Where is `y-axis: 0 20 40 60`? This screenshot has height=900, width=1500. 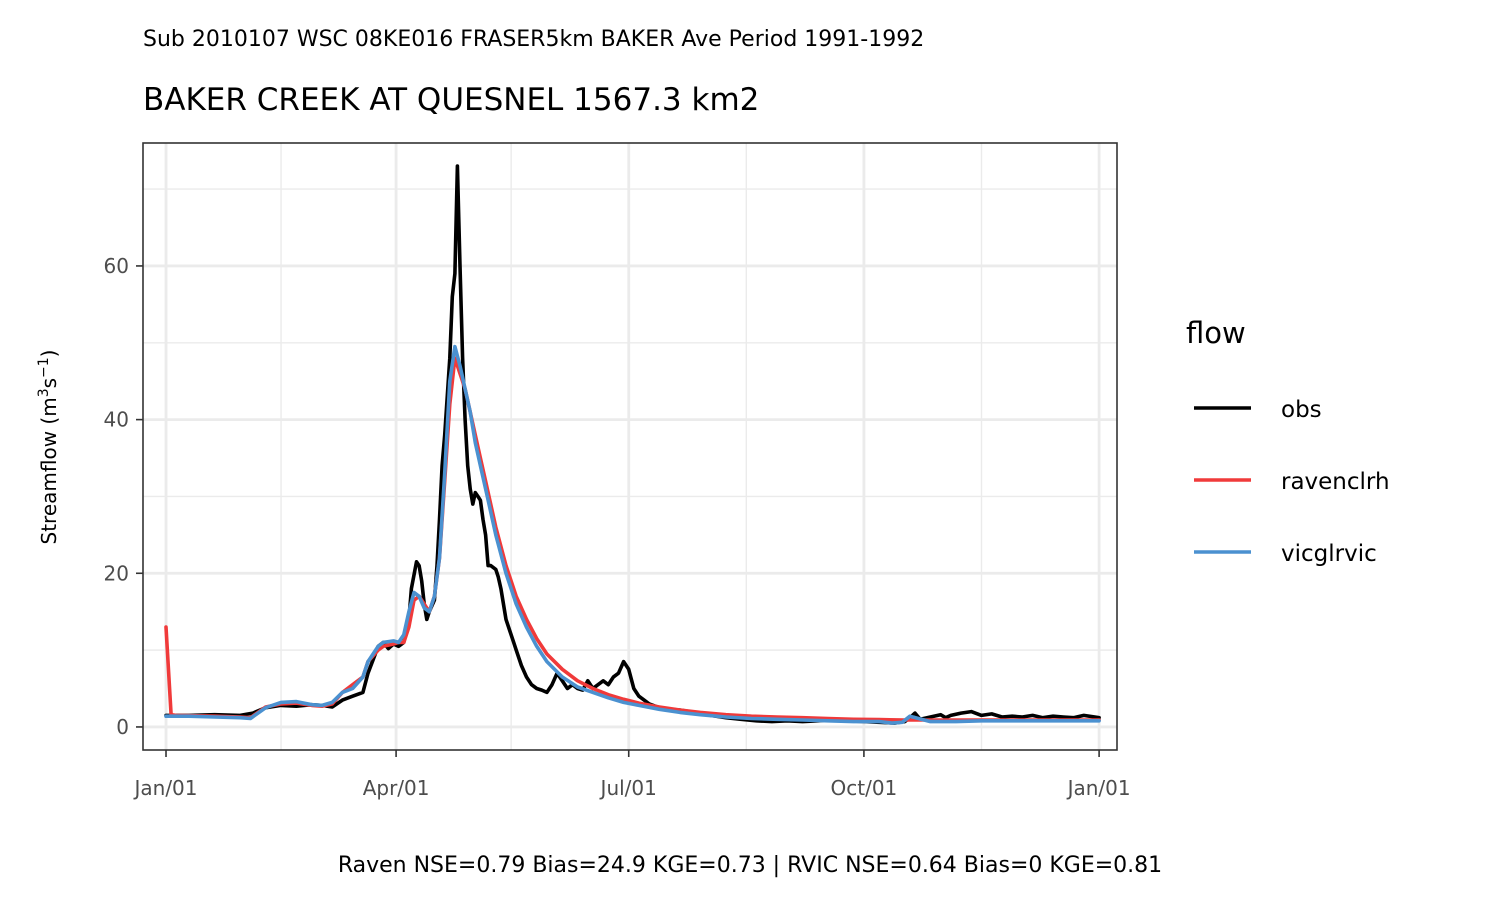 y-axis: 0 20 40 60 is located at coordinates (123, 496).